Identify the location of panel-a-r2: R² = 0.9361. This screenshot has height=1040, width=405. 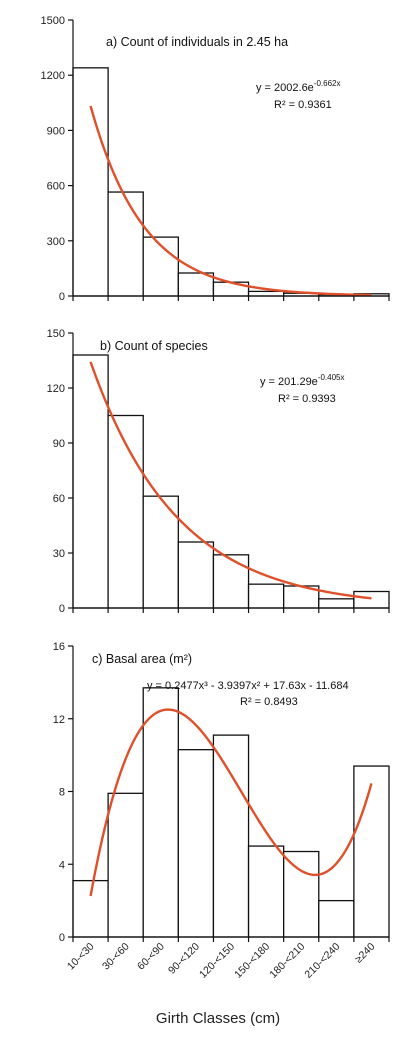
(303, 105).